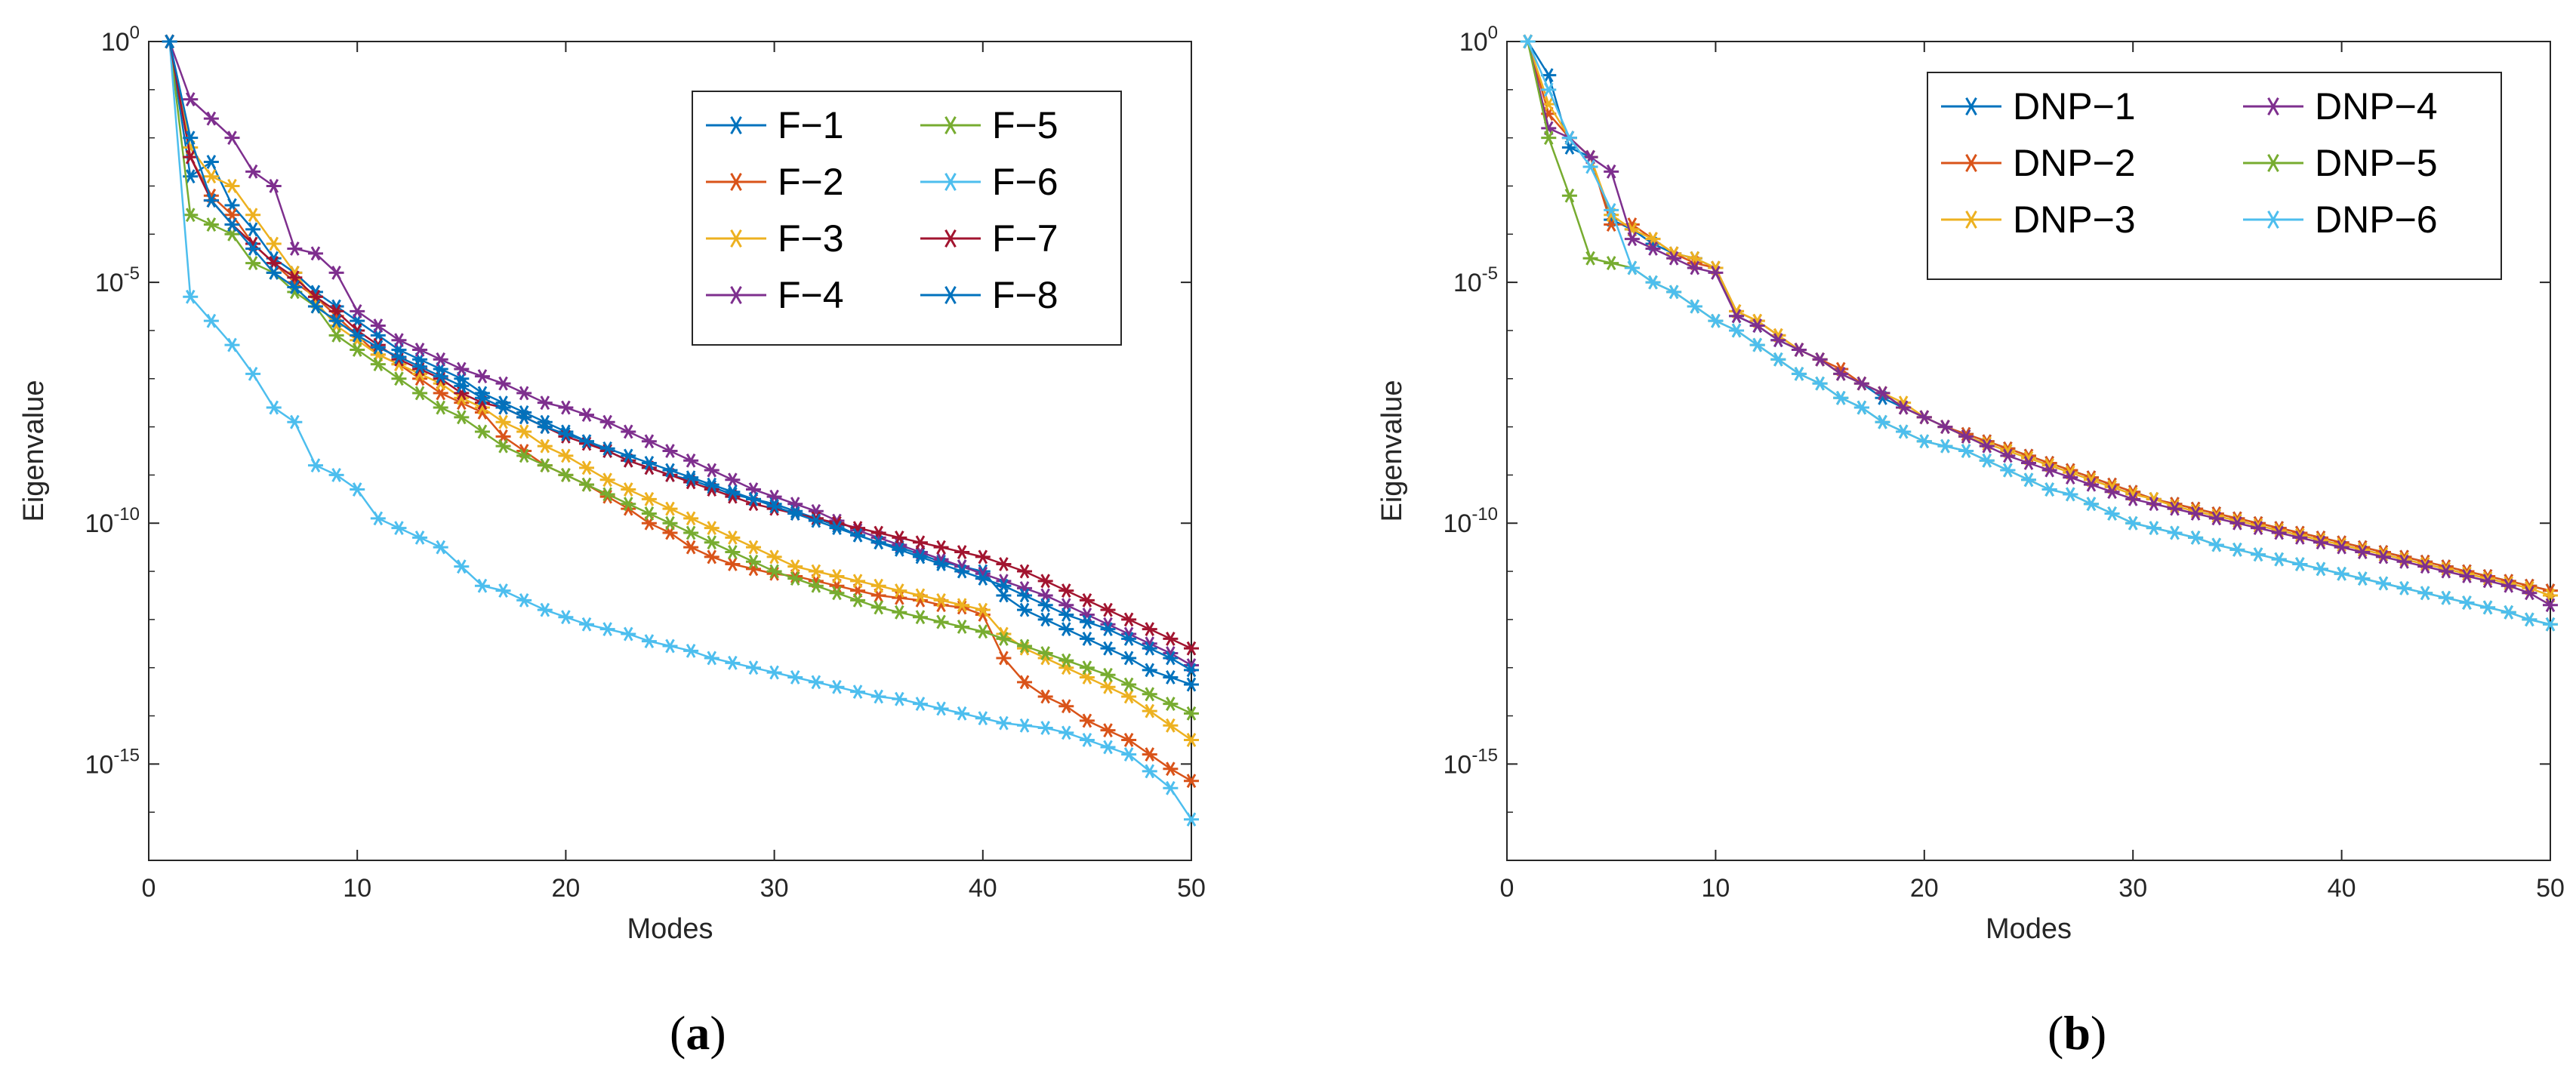 The width and height of the screenshot is (2576, 1083). I want to click on legend-label: F−1, so click(811, 125).